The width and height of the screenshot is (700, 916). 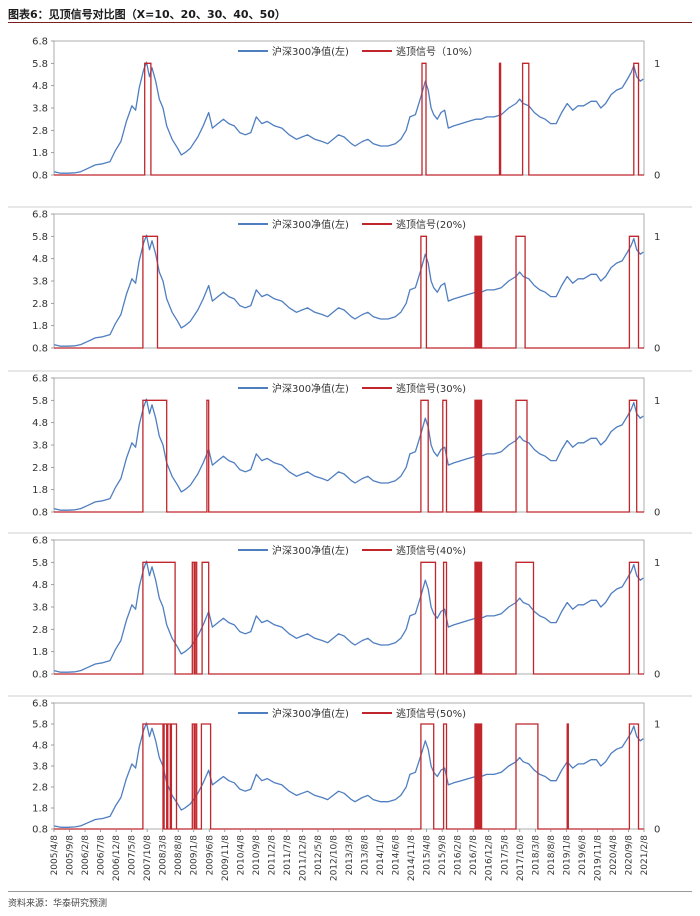 I want to click on legend-signal-label: 逃顶信号(40%), so click(x=431, y=550).